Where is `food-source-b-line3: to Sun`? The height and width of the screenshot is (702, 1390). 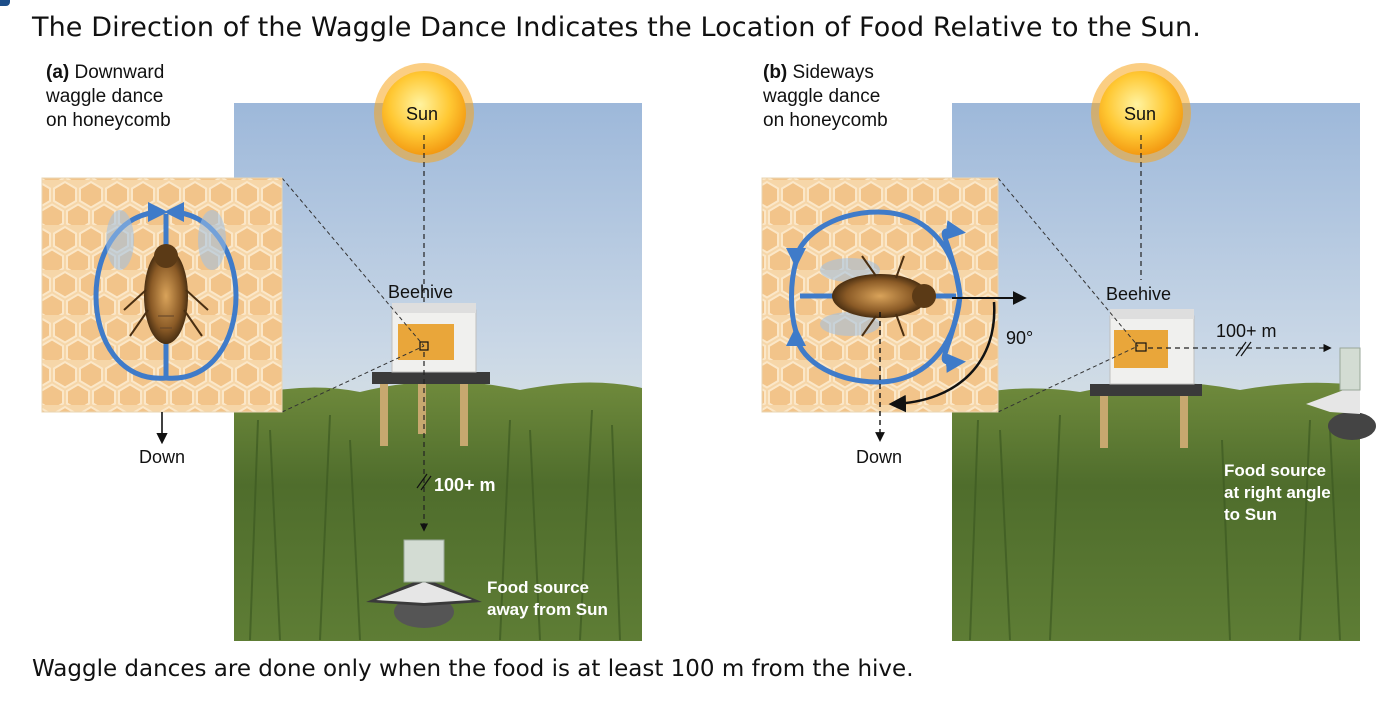 food-source-b-line3: to Sun is located at coordinates (1250, 514).